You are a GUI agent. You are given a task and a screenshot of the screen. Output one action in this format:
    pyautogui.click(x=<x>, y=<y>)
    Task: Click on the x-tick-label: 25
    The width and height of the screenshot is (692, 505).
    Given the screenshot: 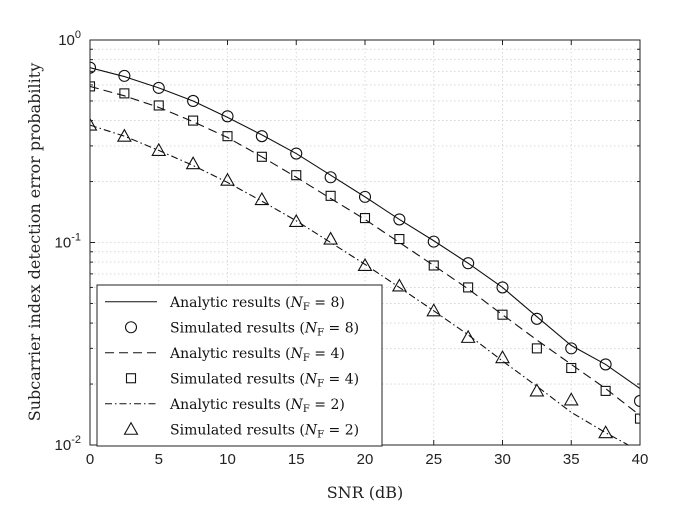 What is the action you would take?
    pyautogui.click(x=433, y=459)
    